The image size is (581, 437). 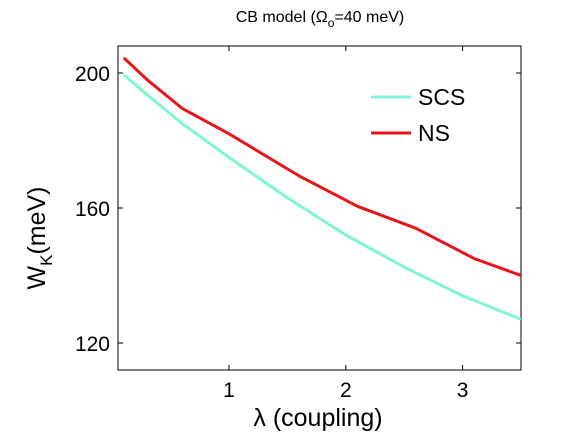 What do you see at coordinates (229, 390) in the screenshot?
I see `x-tick-label: 1` at bounding box center [229, 390].